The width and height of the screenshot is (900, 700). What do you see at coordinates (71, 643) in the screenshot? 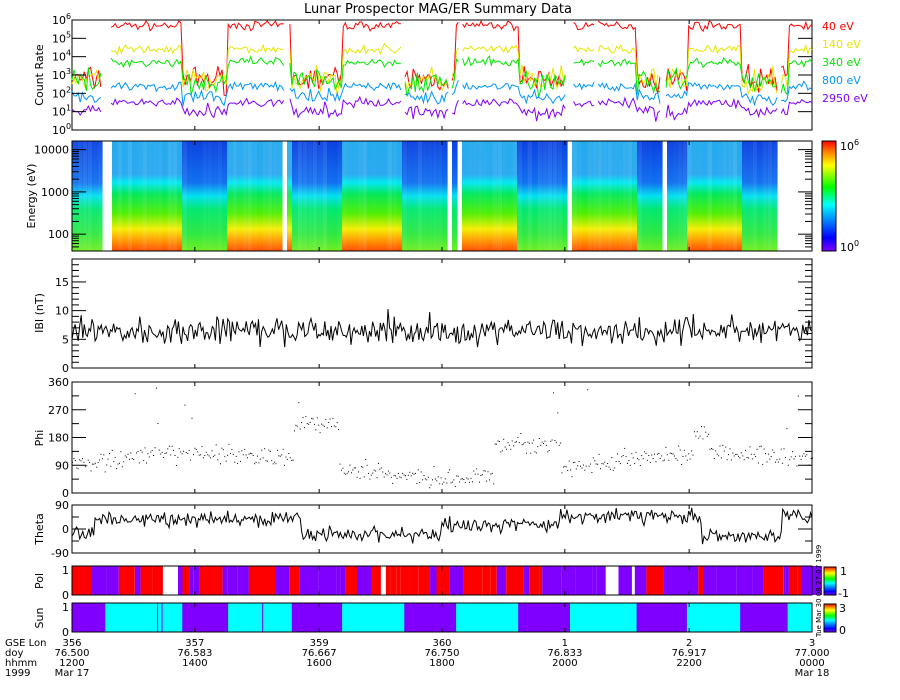
I see `xtick-label-lon: 356` at bounding box center [71, 643].